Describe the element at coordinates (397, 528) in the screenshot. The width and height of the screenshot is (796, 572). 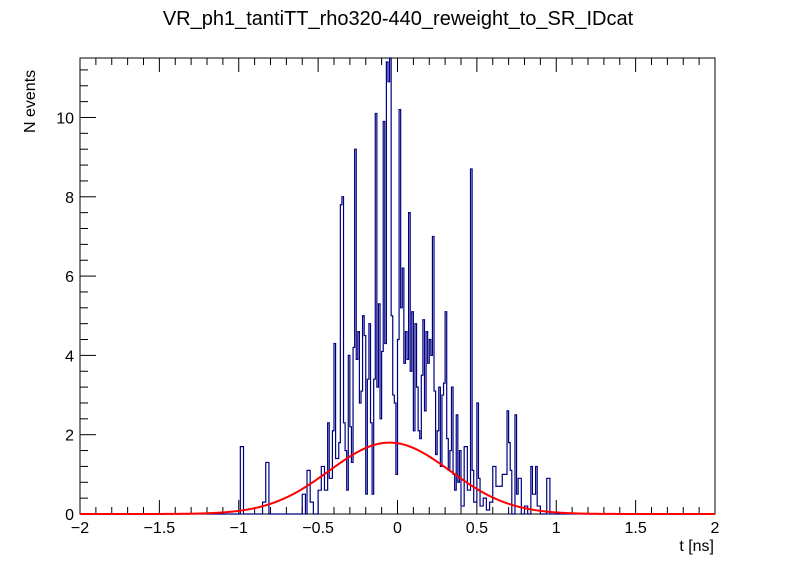
I see `x-tick-label: 0` at that location.